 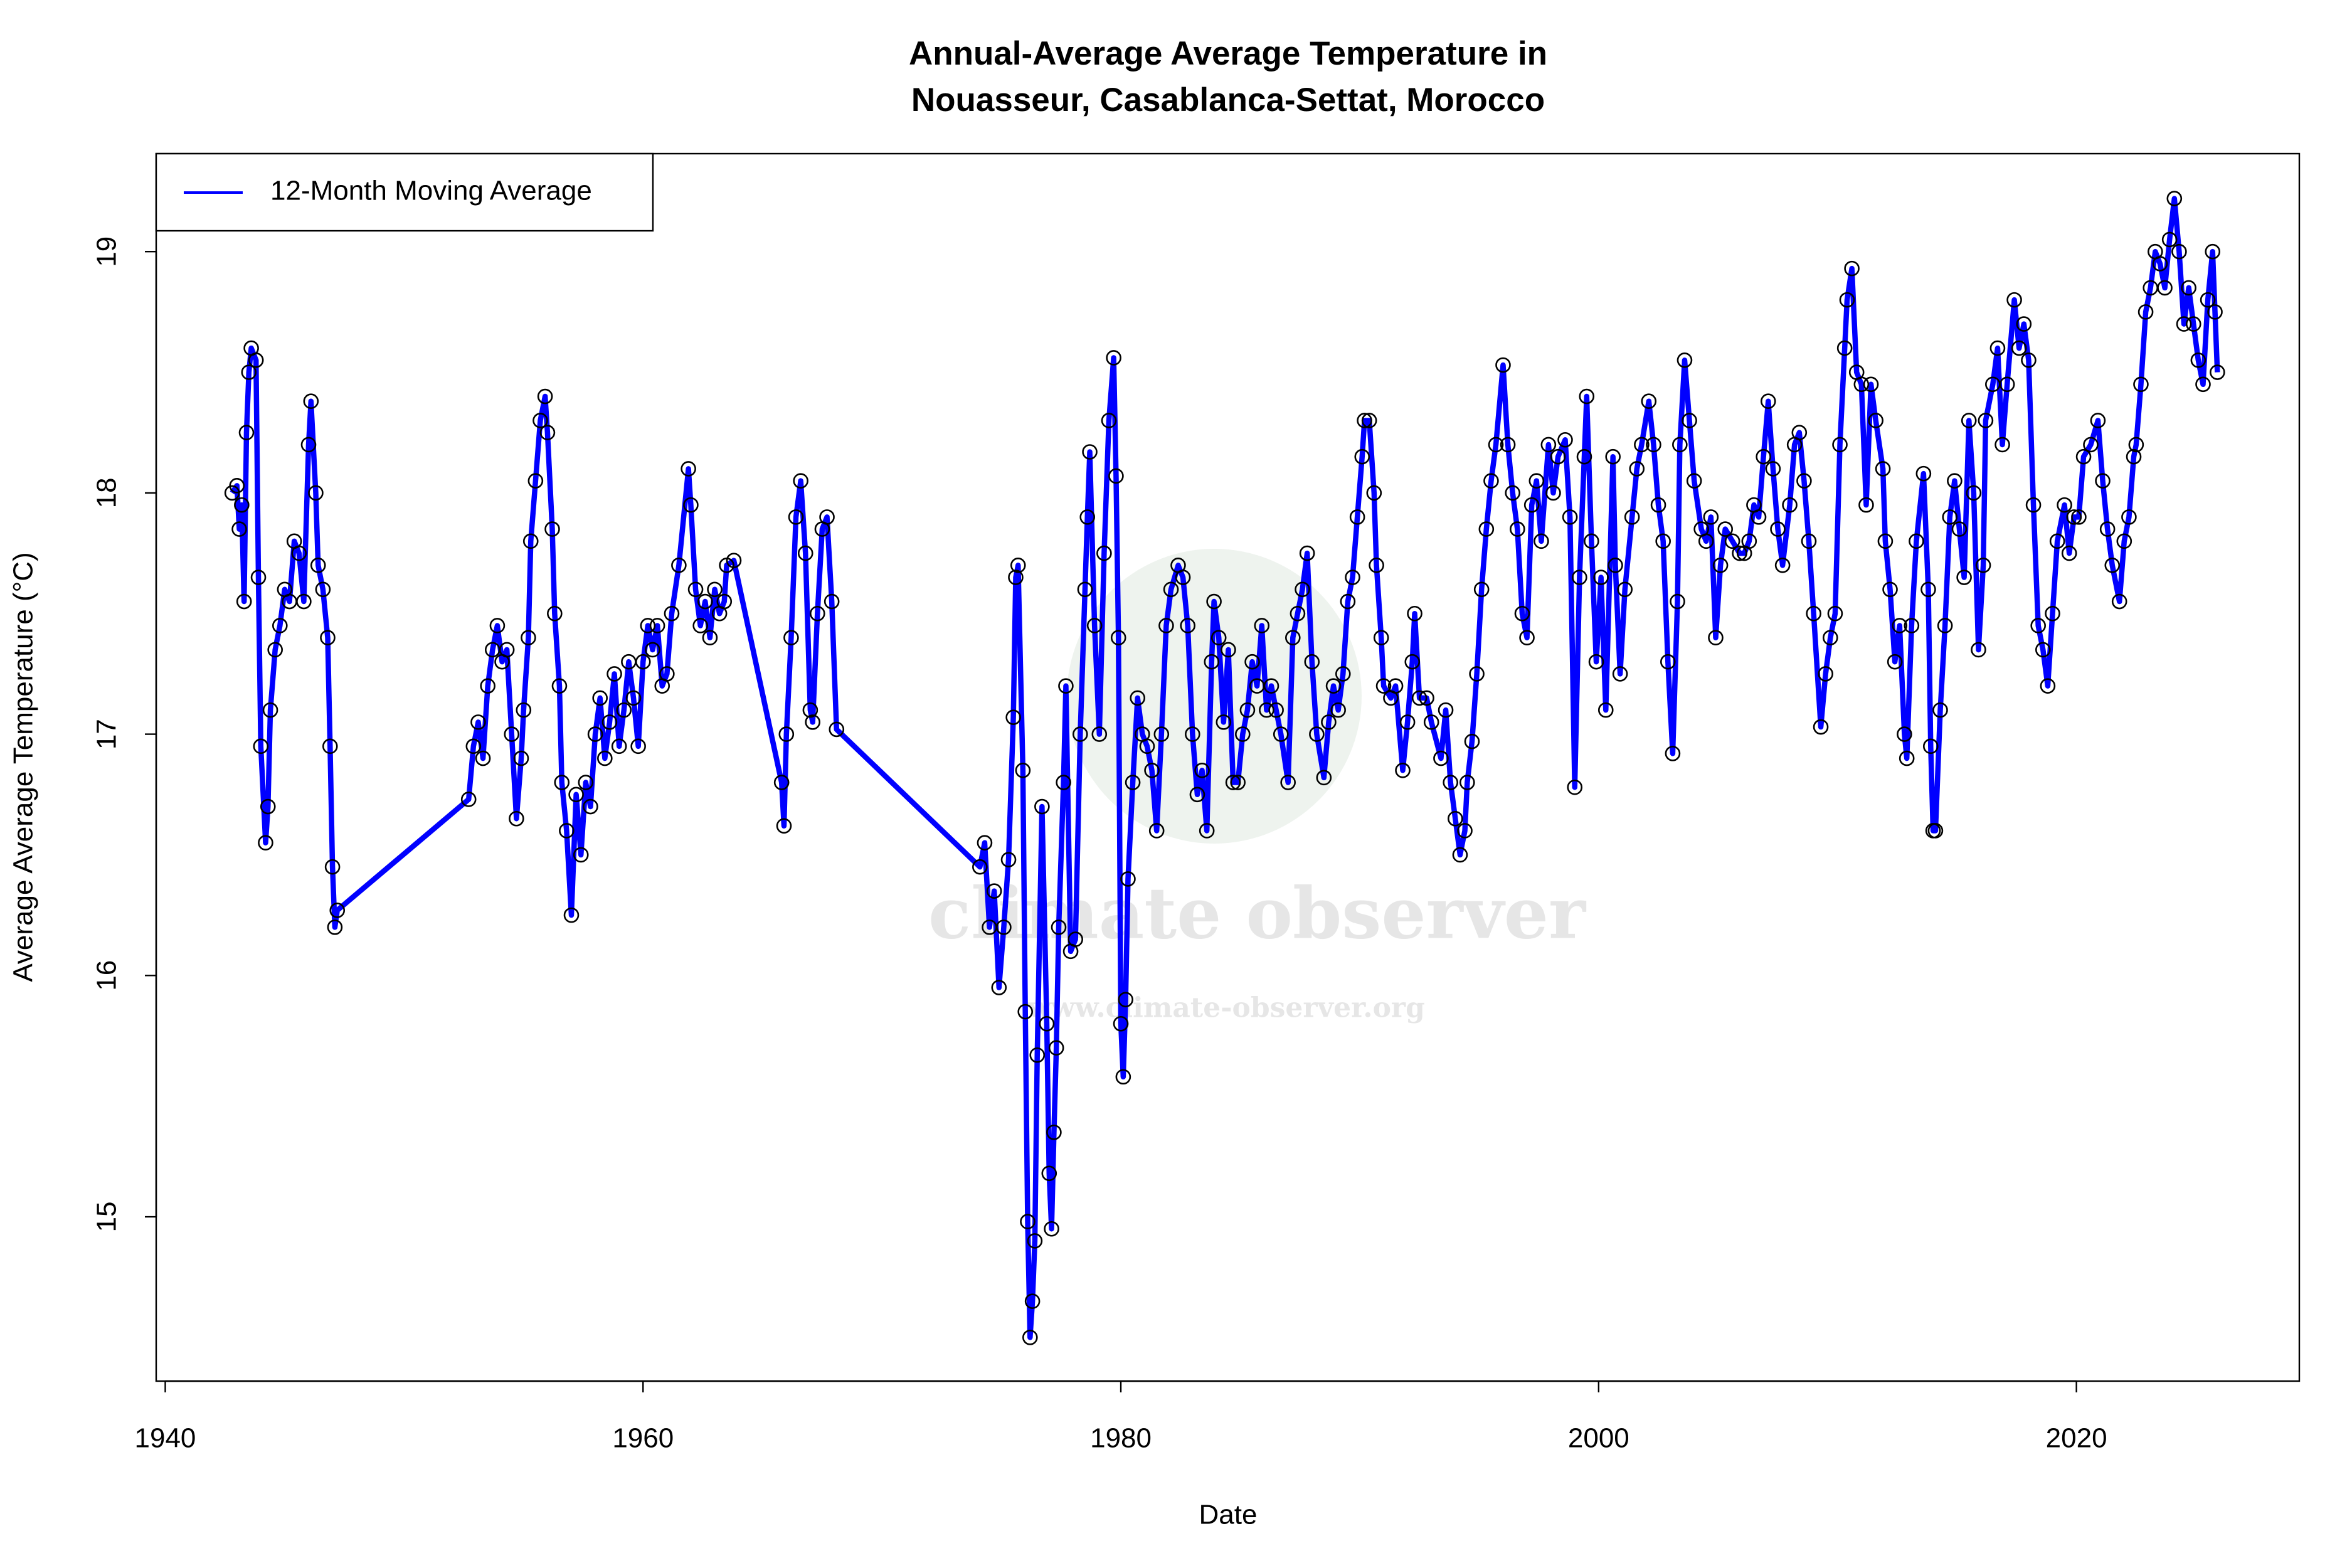 I want to click on x-tick-label: 1940, so click(x=165, y=1438).